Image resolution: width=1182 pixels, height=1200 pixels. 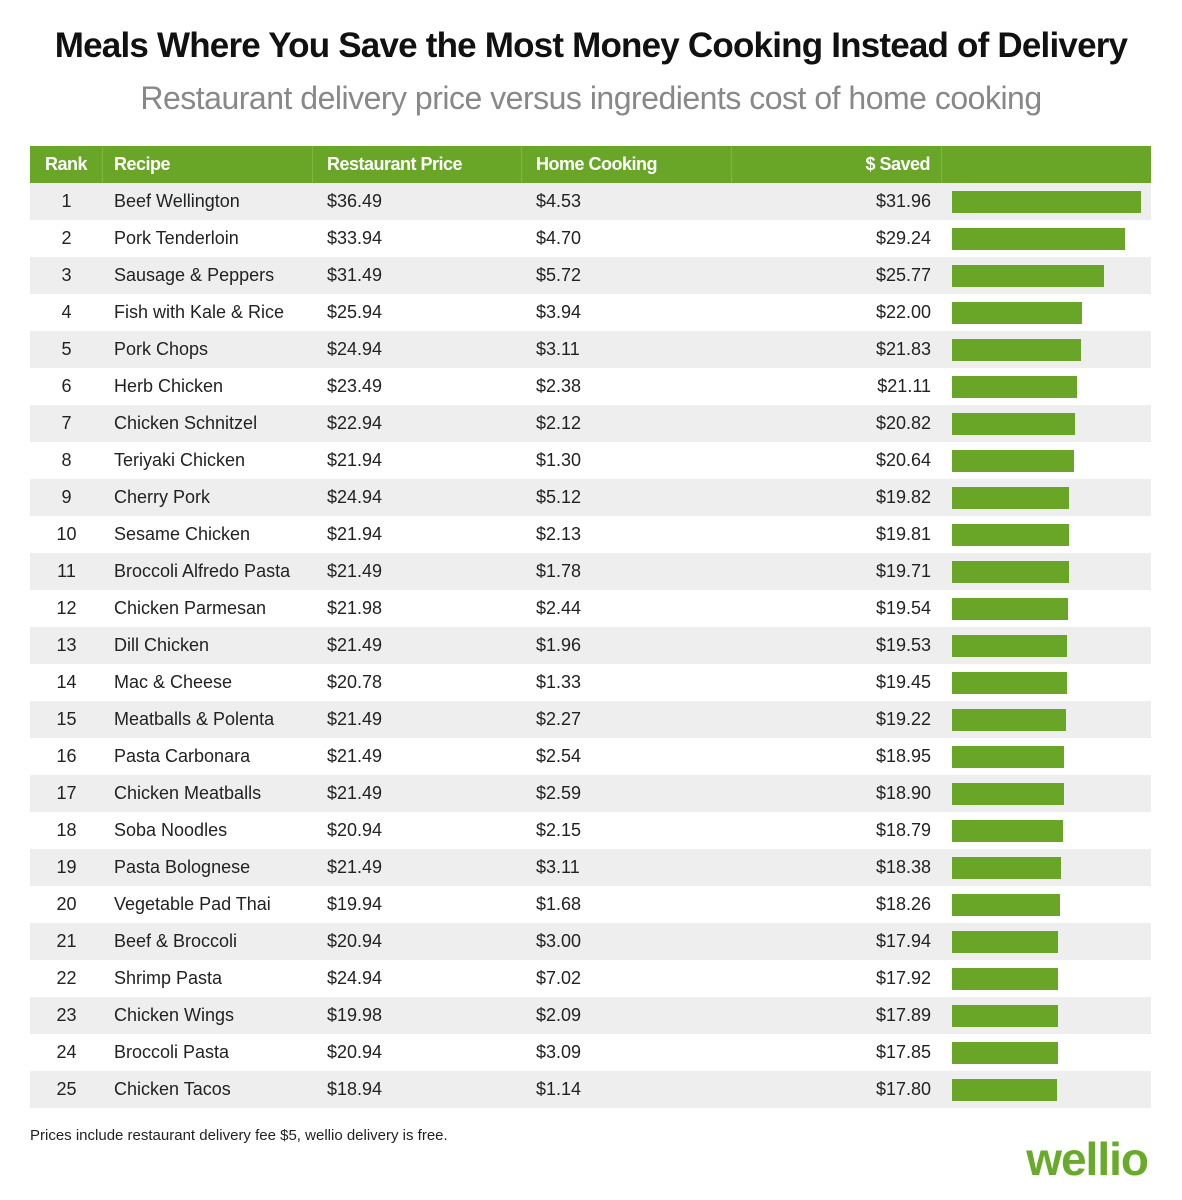 I want to click on rank-cell: 22, so click(x=66, y=978).